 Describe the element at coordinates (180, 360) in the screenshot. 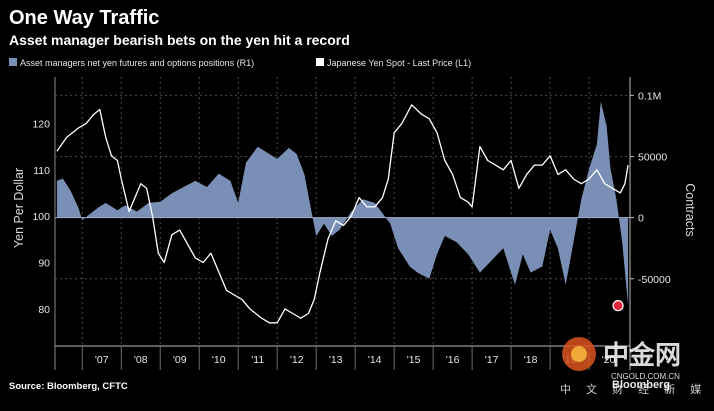

I see `x-tick-label: '09` at that location.